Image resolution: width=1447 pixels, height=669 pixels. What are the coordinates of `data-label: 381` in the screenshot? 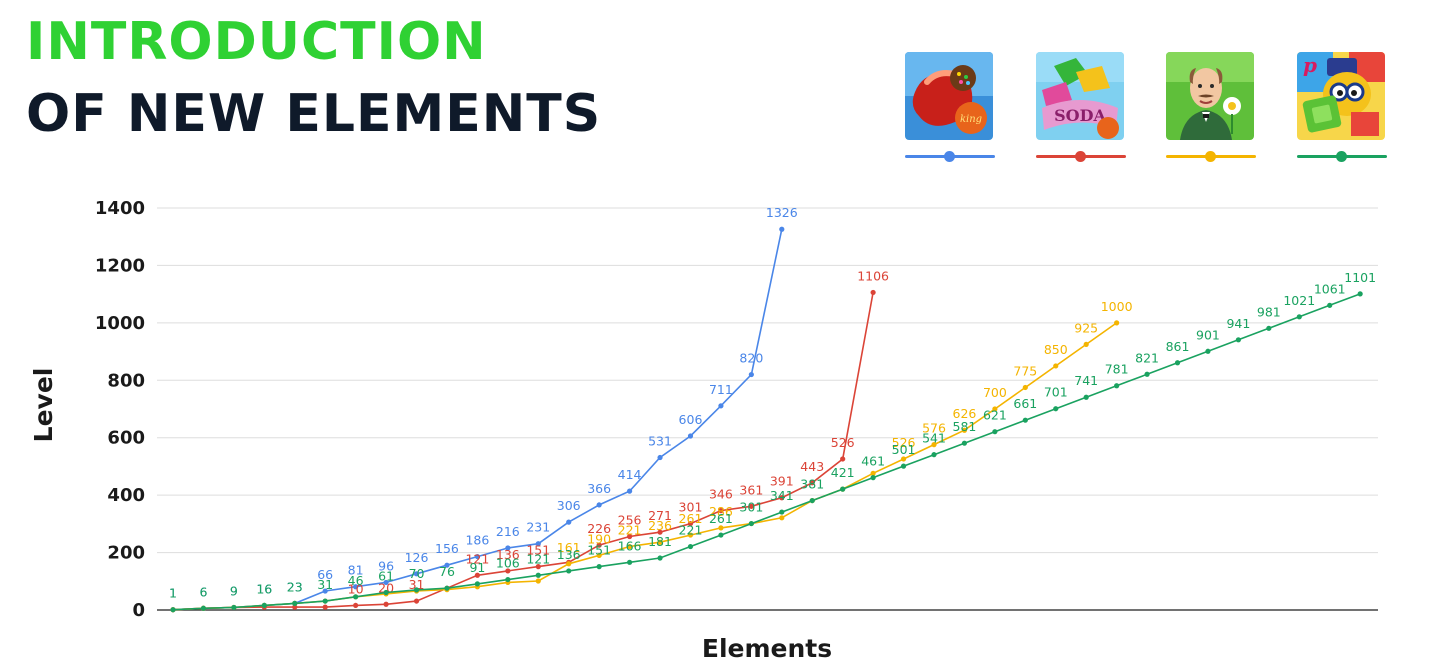 It's located at (812, 484).